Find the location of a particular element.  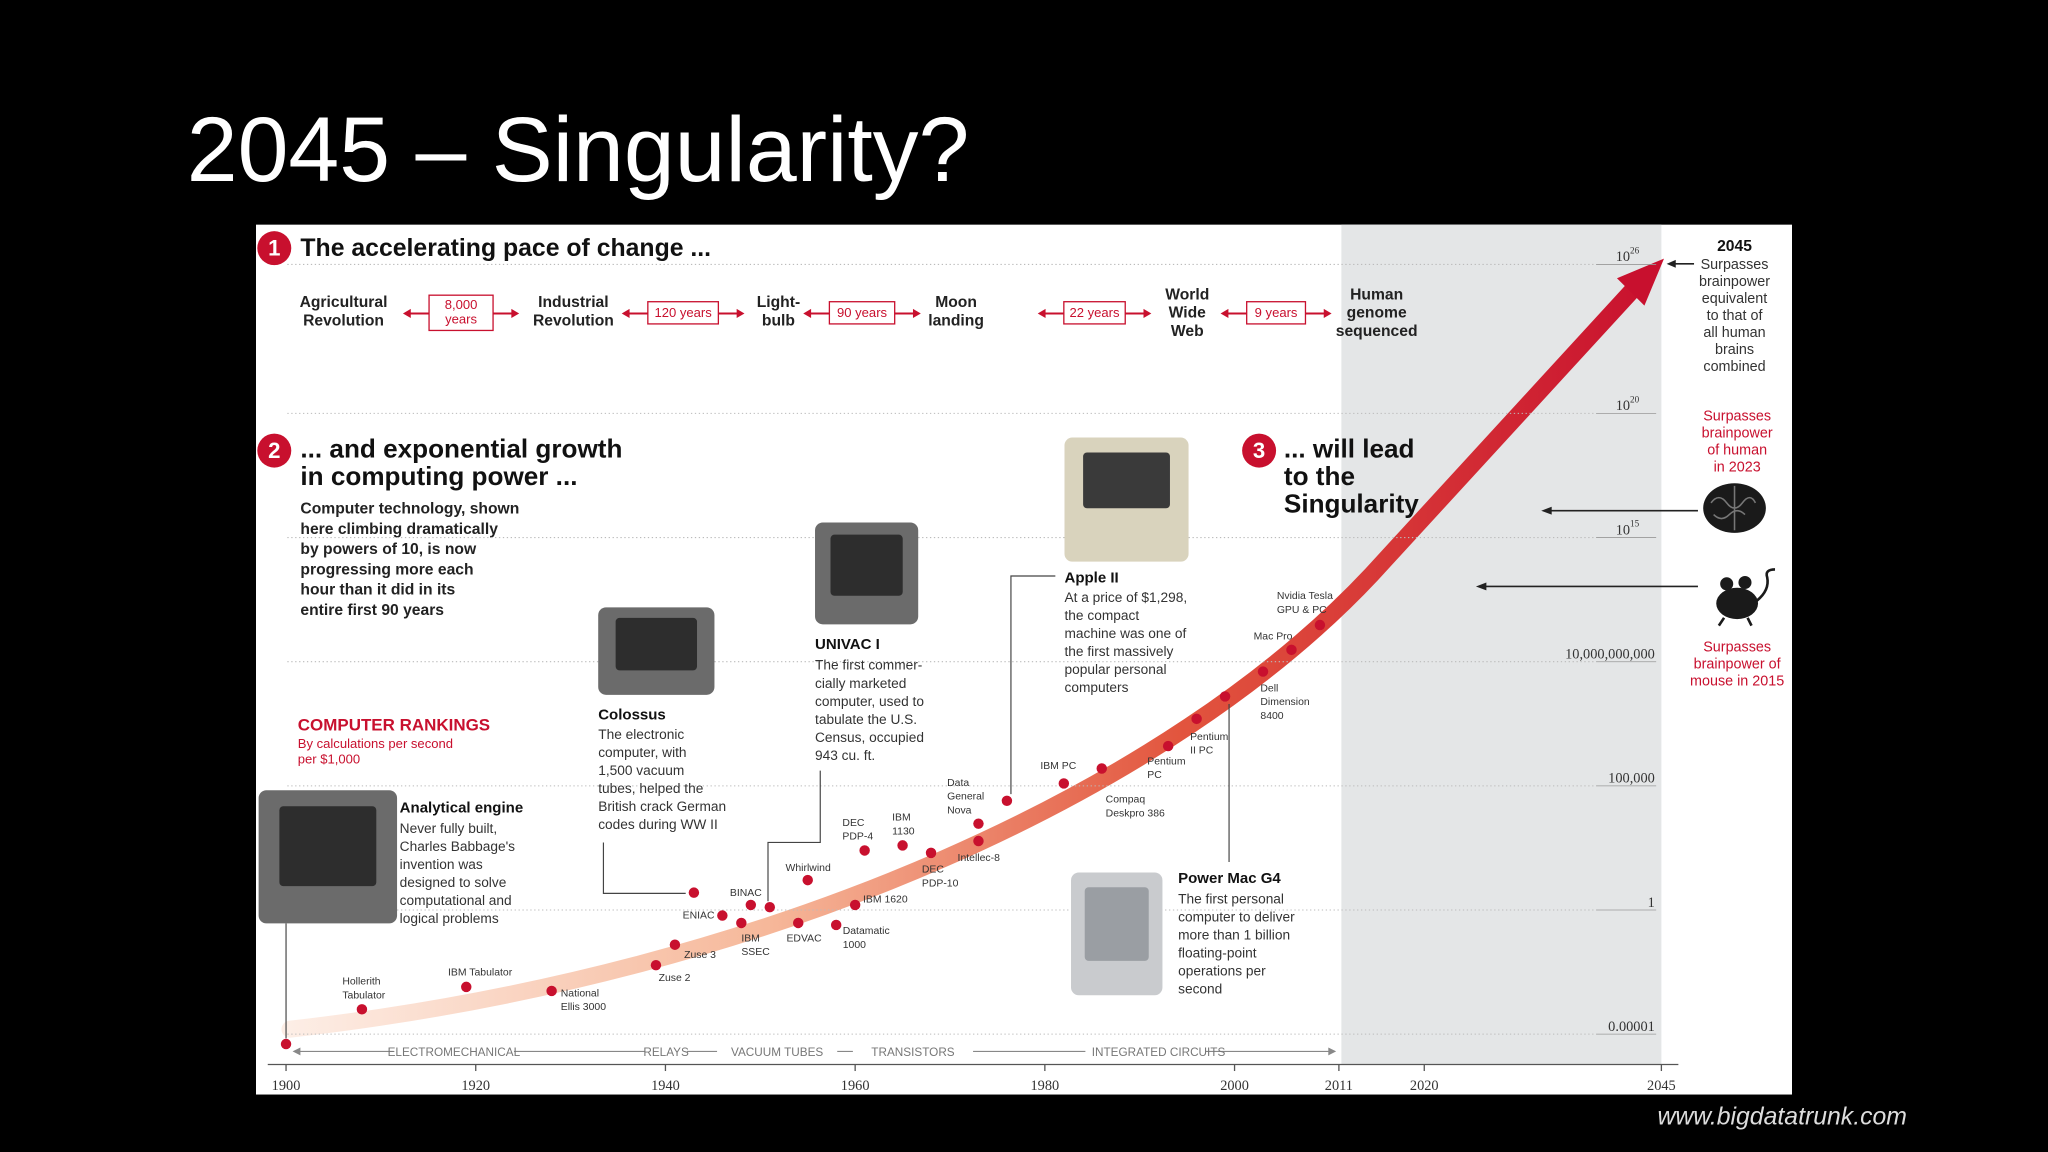

x-tick-label: 1980 is located at coordinates (1044, 1086).